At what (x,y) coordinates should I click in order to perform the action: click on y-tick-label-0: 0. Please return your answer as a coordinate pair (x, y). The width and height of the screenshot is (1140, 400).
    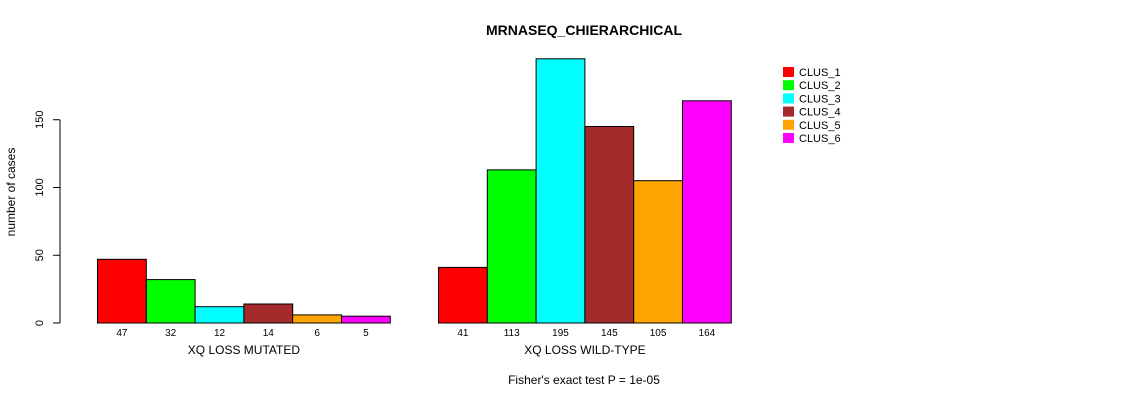
    Looking at the image, I should click on (40, 323).